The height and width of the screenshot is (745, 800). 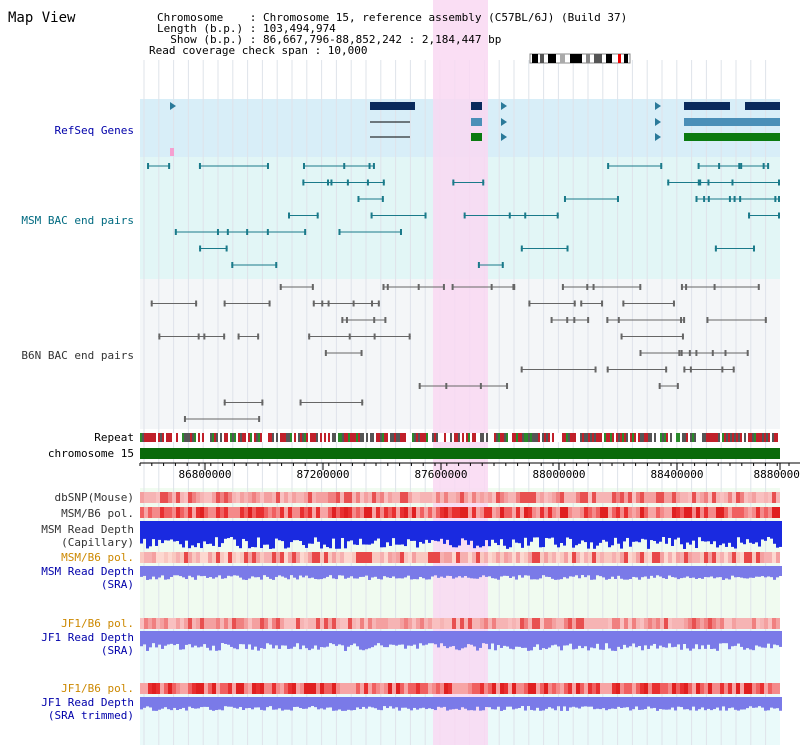 I want to click on info-coverage-span: Read coverage check span : 10,000, so click(x=258, y=50).